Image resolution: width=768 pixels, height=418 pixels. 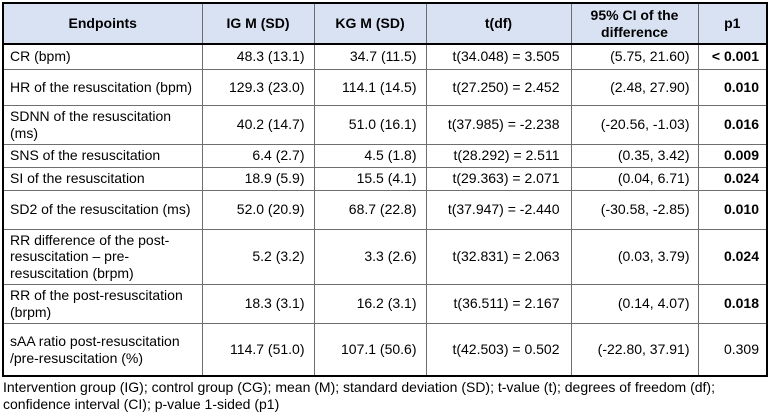 What do you see at coordinates (634, 23) in the screenshot?
I see `column-header-ci: 95% CI of the difference` at bounding box center [634, 23].